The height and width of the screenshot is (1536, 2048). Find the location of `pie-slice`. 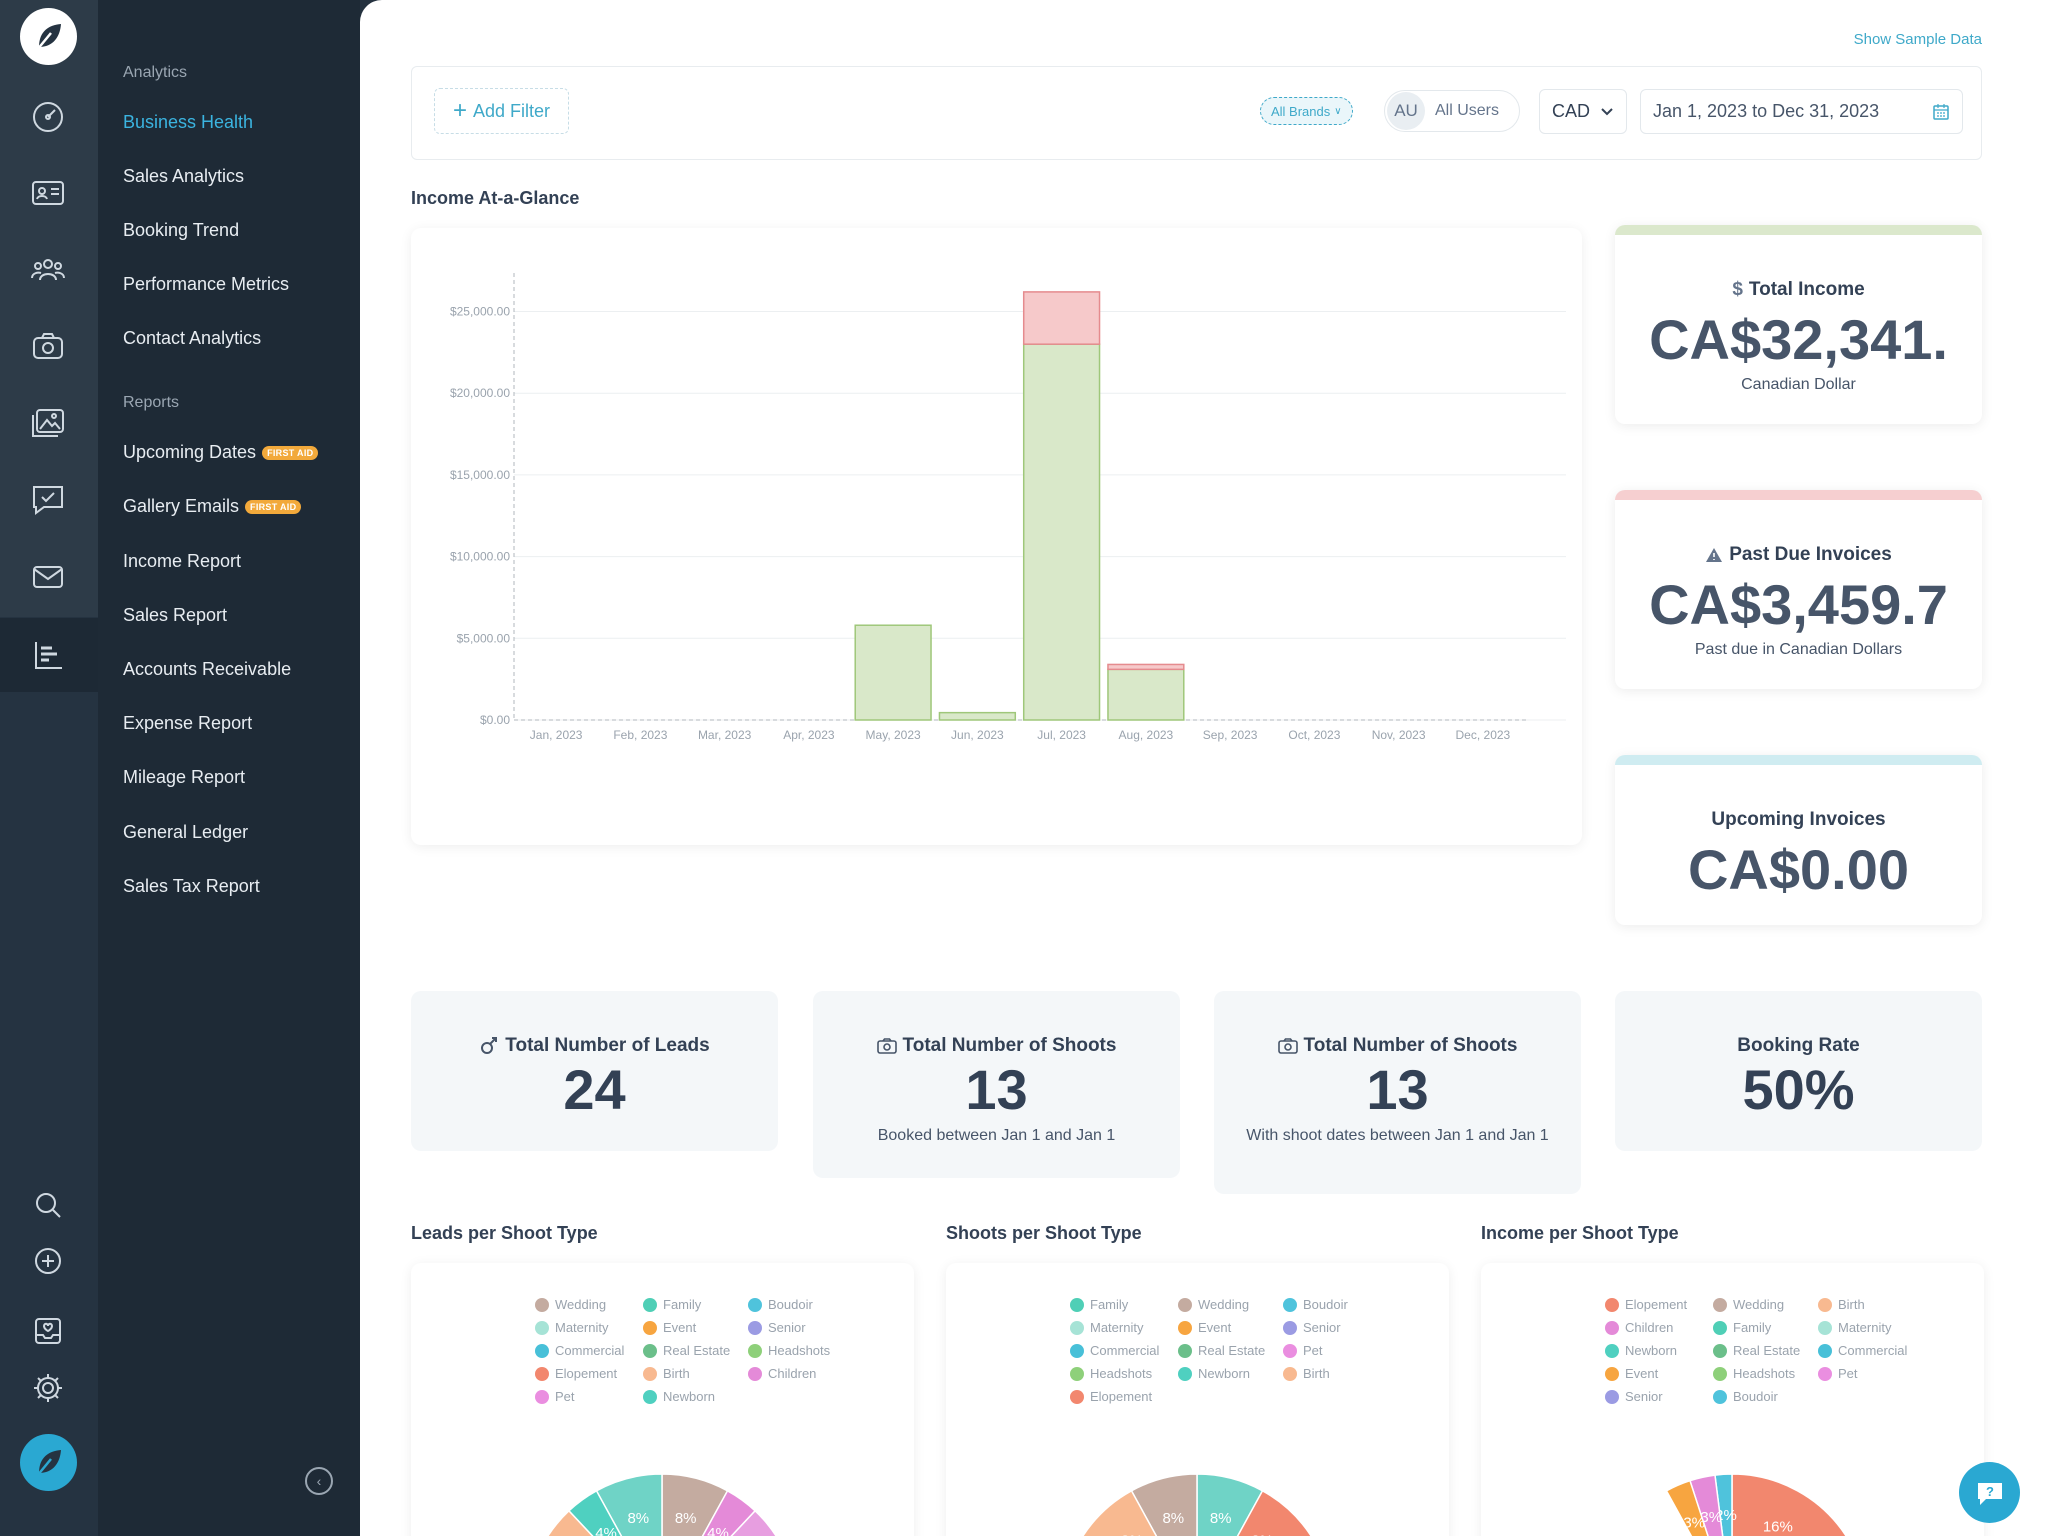

pie-slice is located at coordinates (1120, 1512).